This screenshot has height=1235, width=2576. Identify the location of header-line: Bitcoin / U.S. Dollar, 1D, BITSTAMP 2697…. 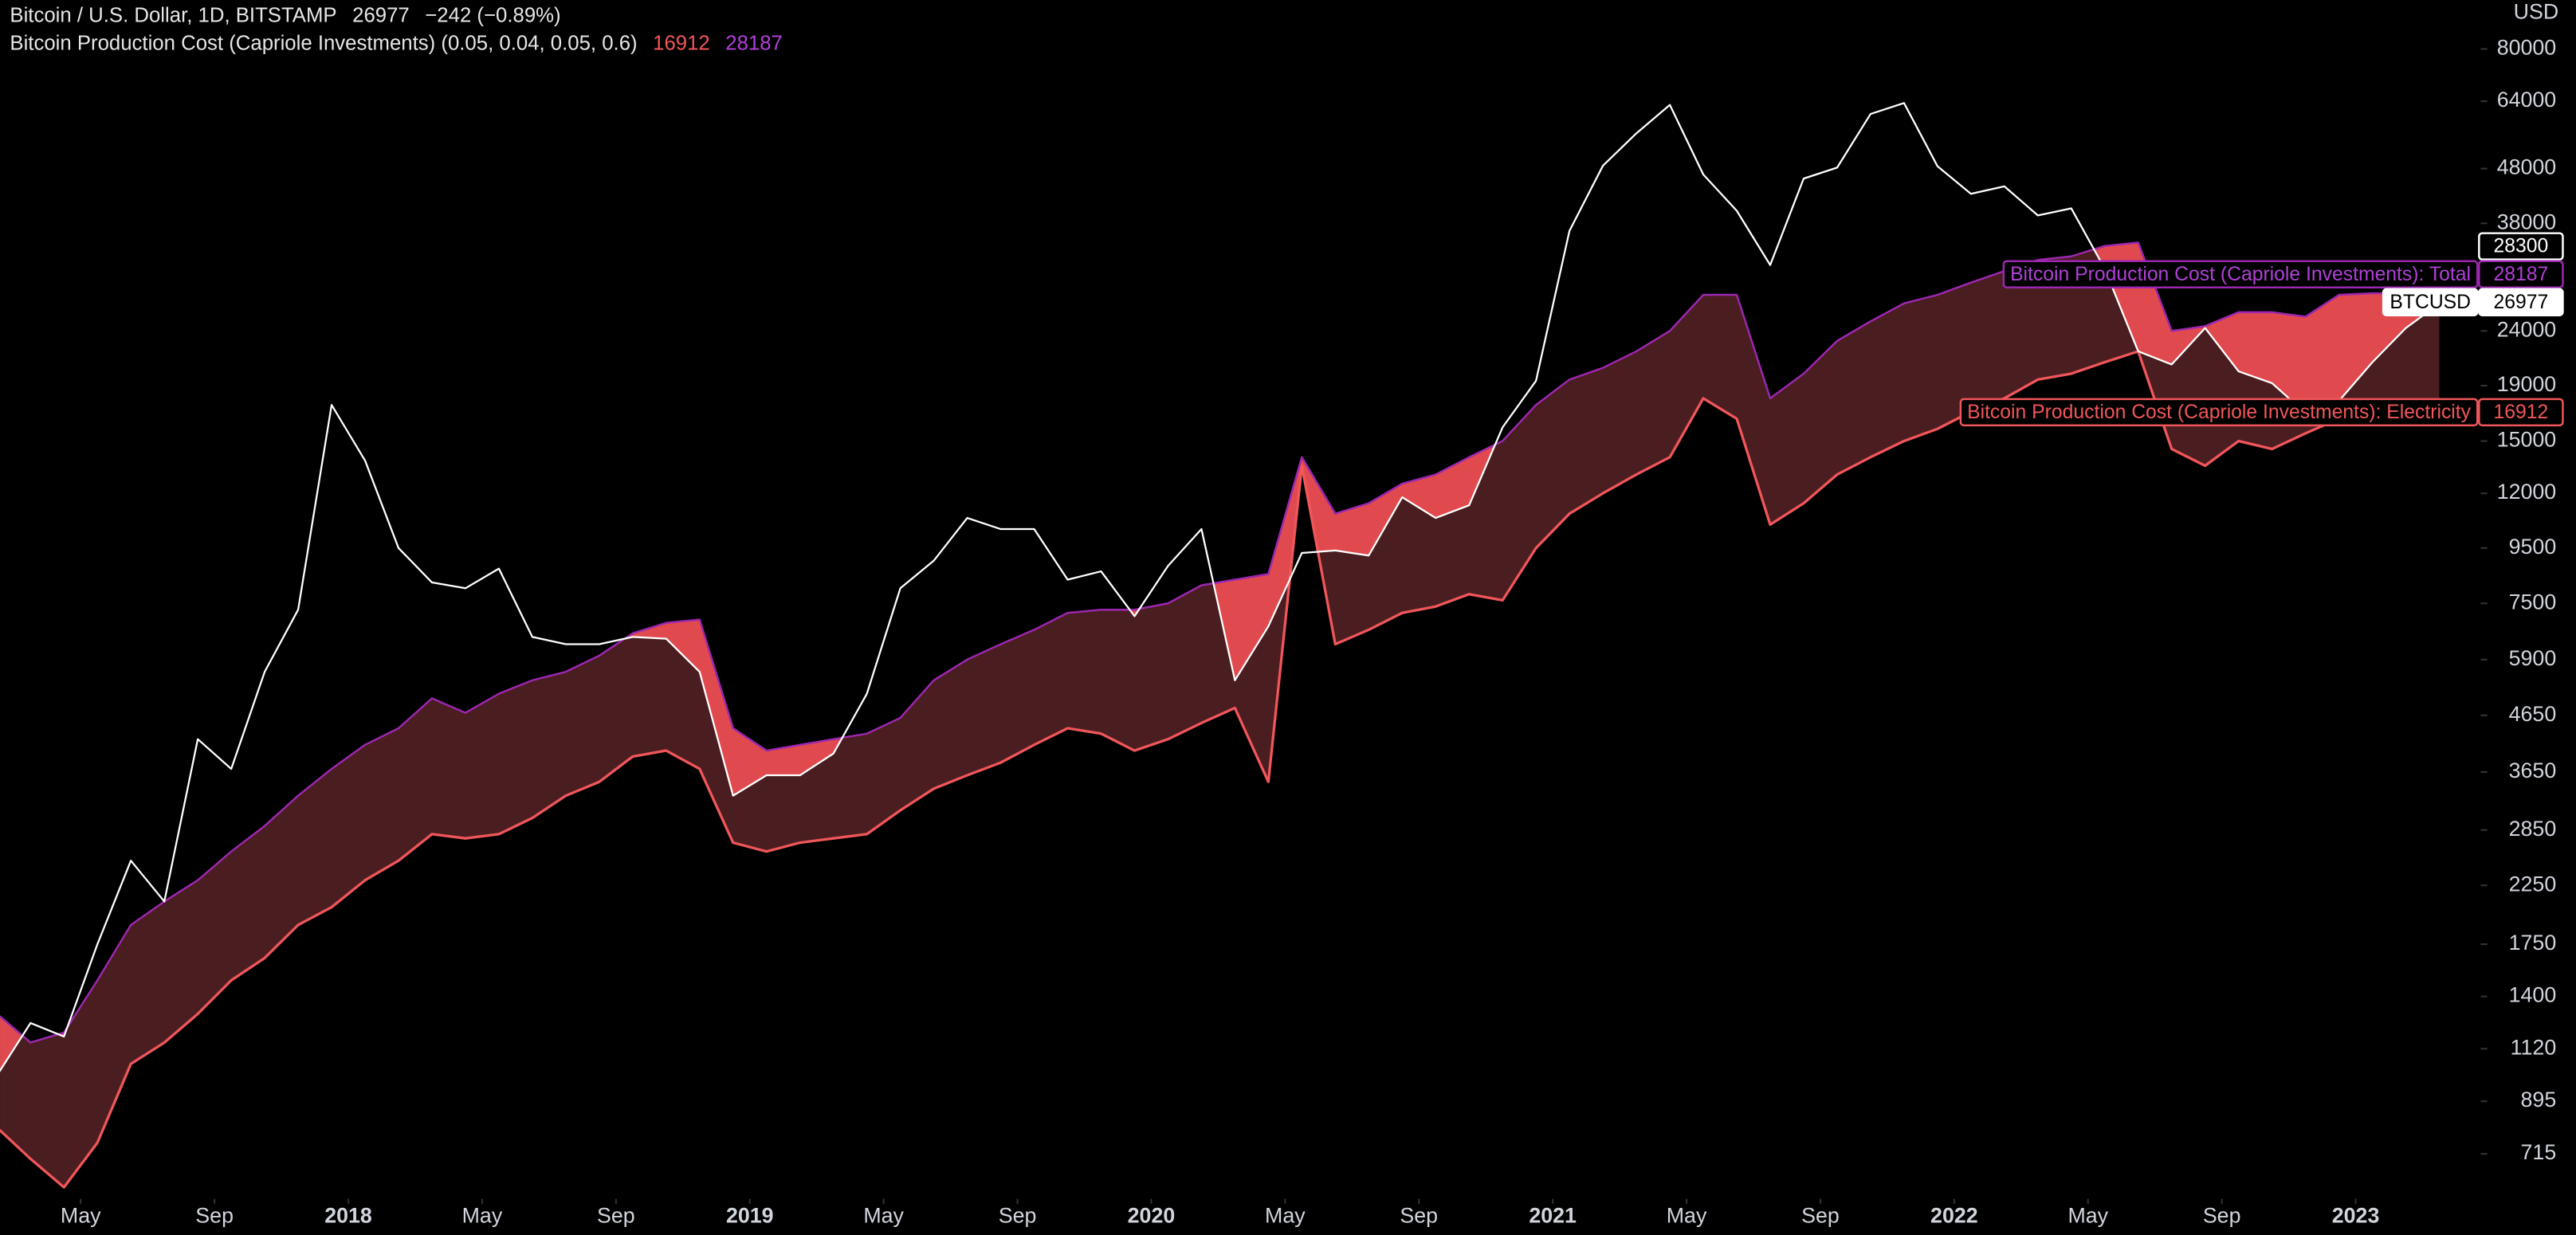
(285, 15).